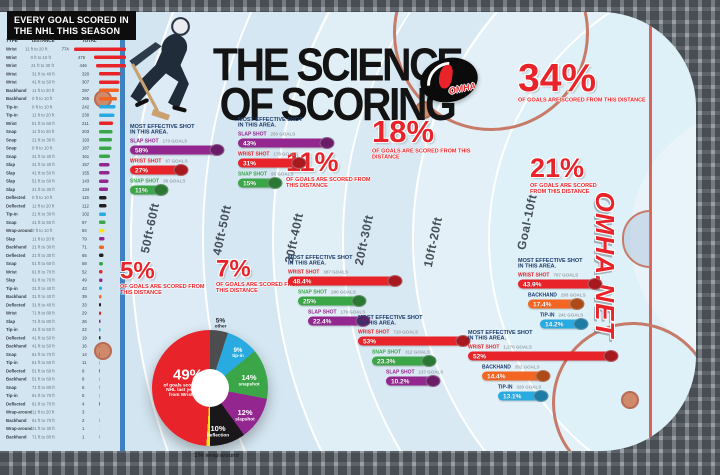 This screenshot has height=475, width=720. I want to click on pie-label-deflection: 10% deflection, so click(218, 431).